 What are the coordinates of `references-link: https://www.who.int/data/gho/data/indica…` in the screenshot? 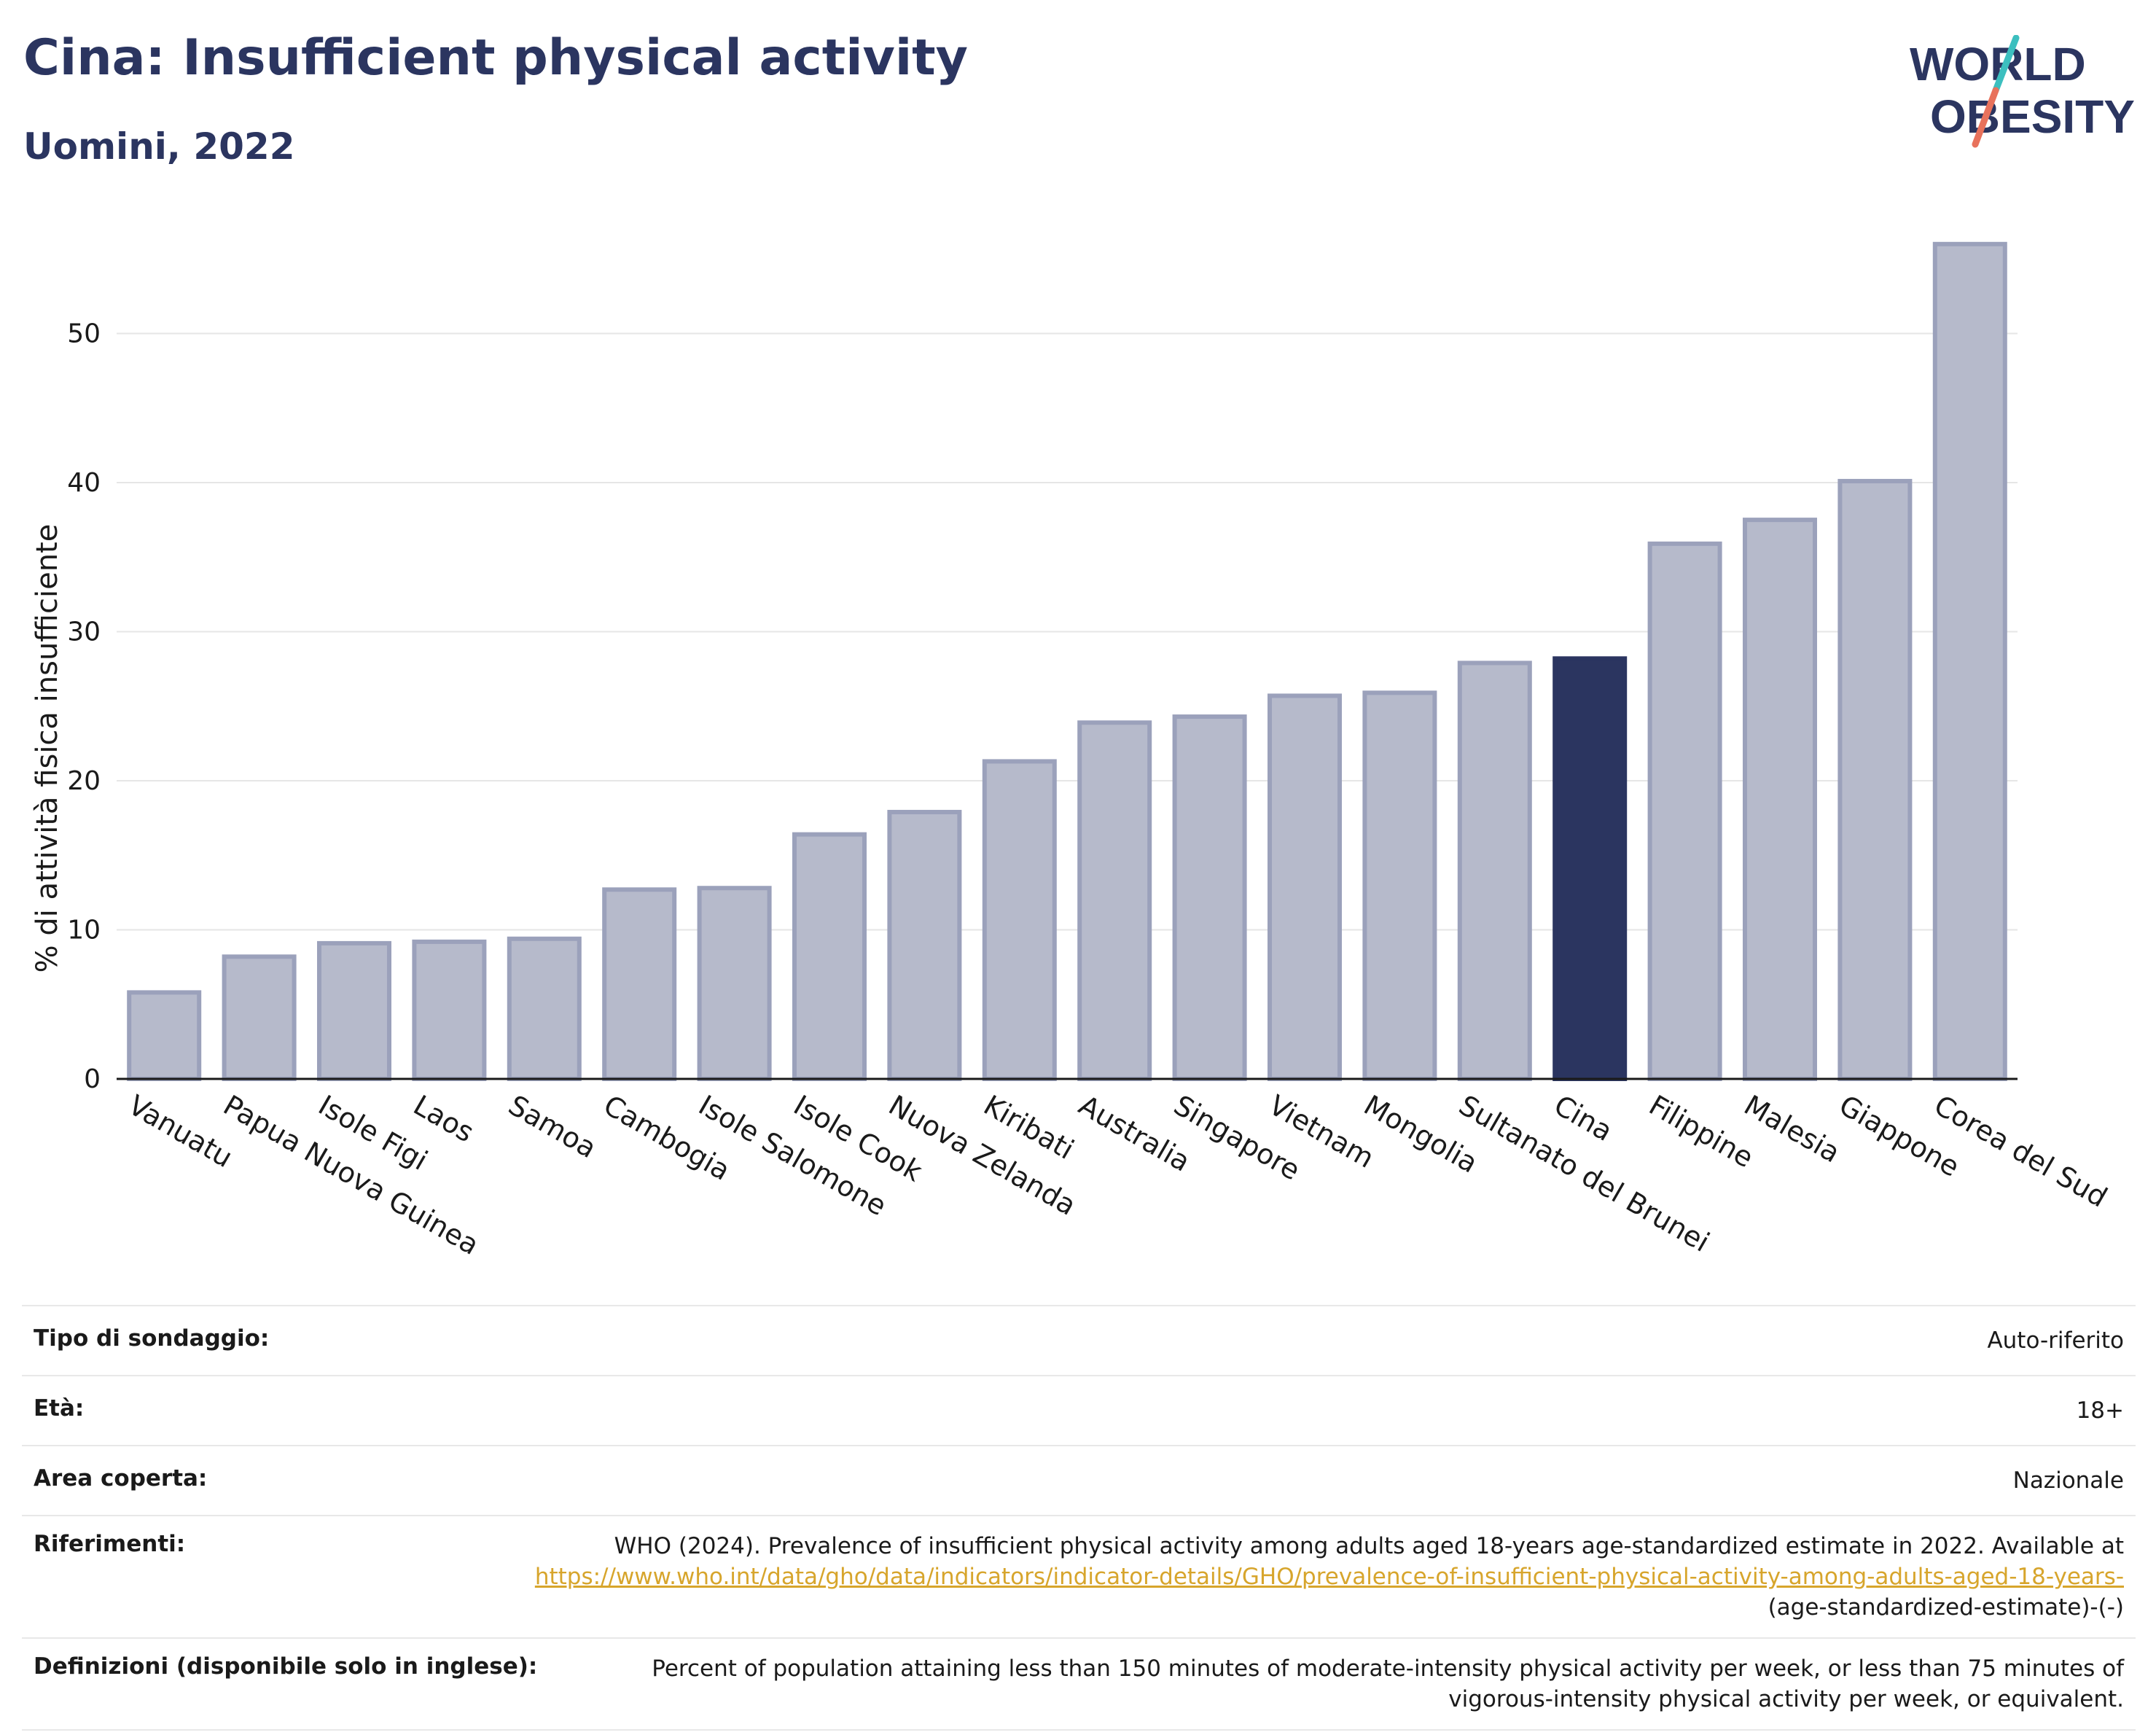 It's located at (1329, 1577).